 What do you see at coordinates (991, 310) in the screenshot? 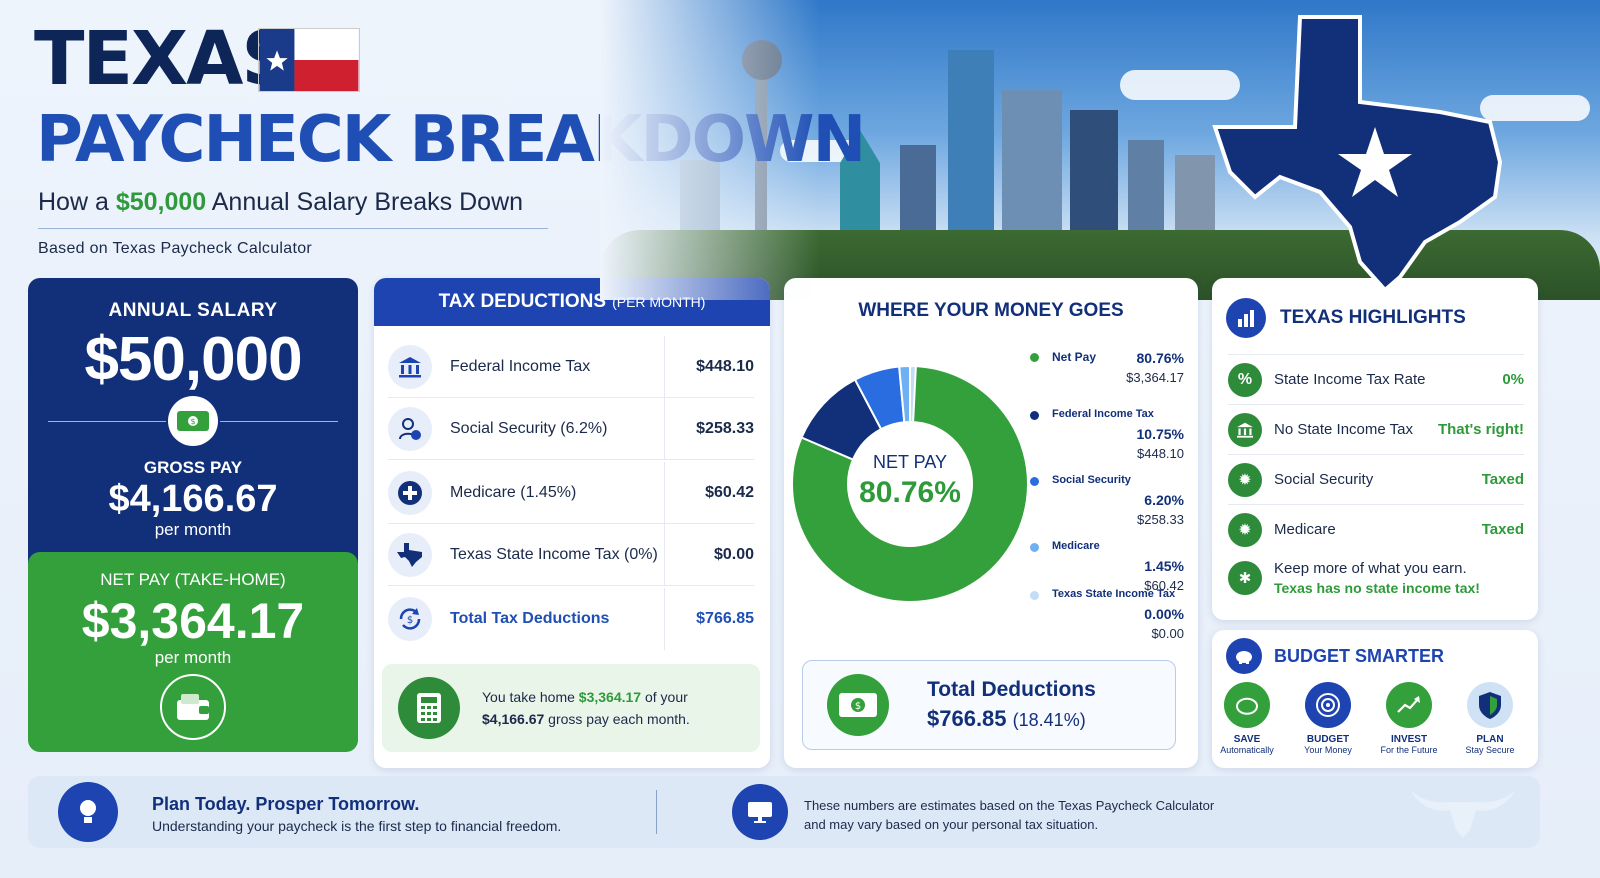
I see `chart-title: WHERE YOUR MONEY GOES` at bounding box center [991, 310].